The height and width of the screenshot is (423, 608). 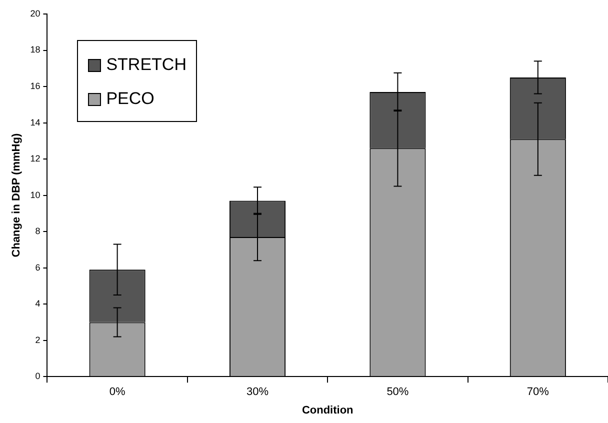 What do you see at coordinates (37, 231) in the screenshot?
I see `y-tick-label: 8` at bounding box center [37, 231].